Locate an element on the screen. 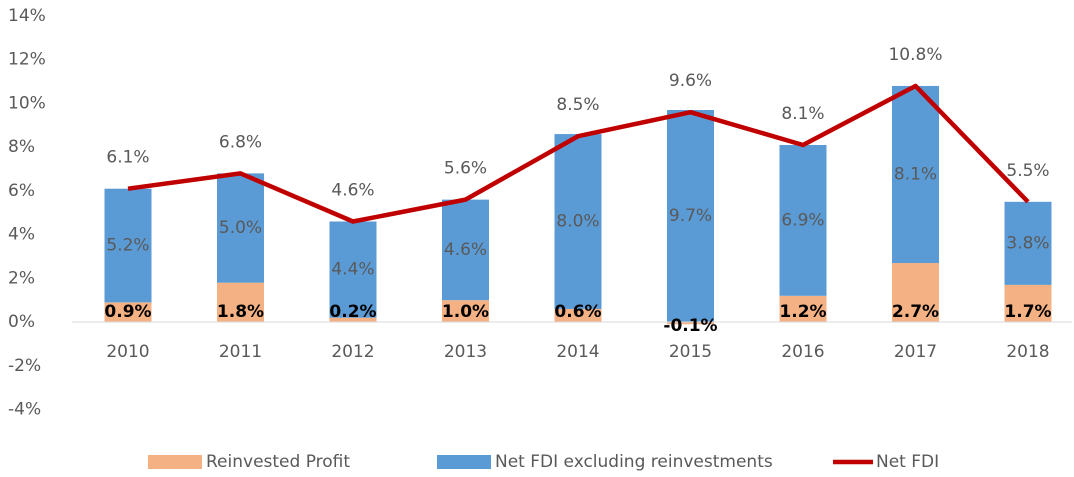 This screenshot has height=477, width=1074. x-tick-label: 2016 is located at coordinates (802, 352).